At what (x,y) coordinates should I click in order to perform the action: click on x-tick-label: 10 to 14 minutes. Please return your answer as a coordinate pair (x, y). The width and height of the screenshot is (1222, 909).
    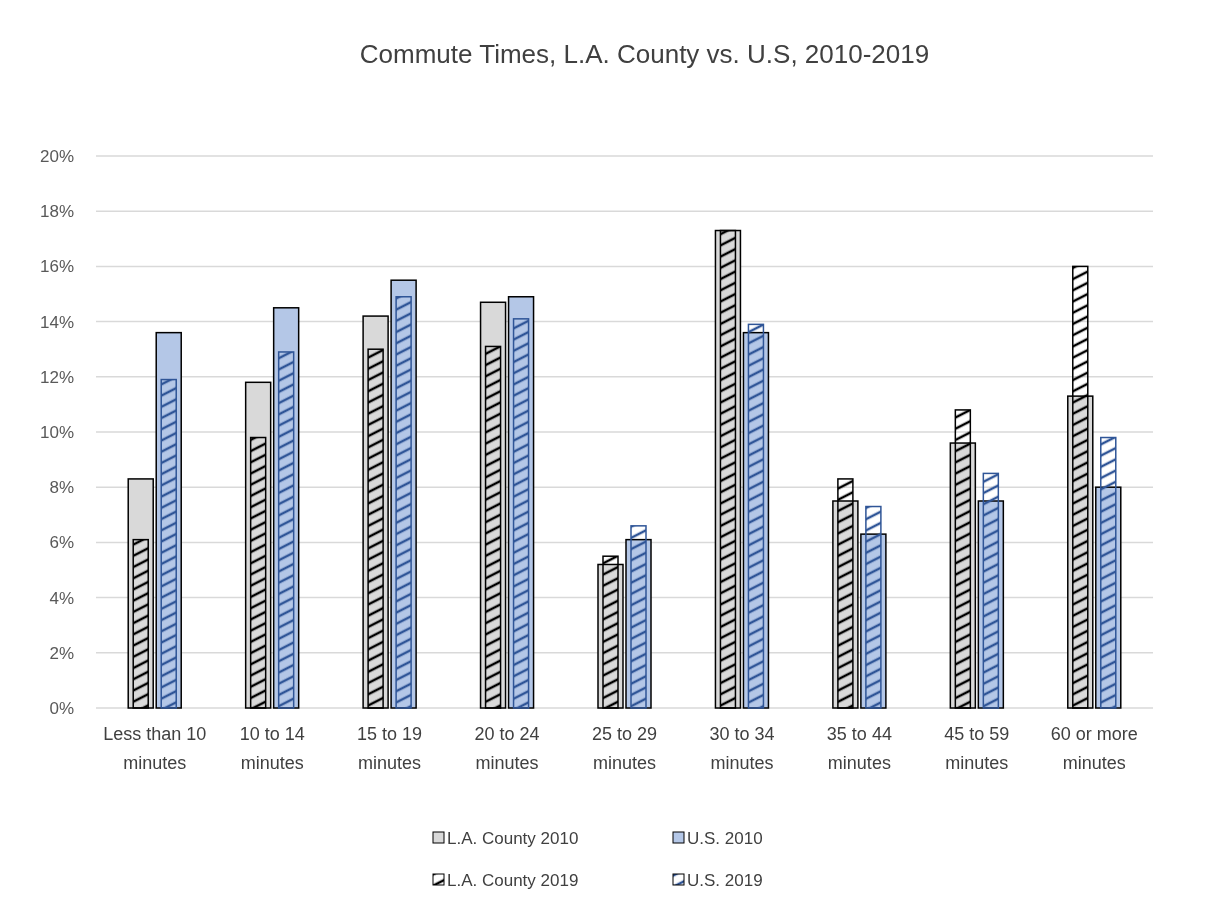
    Looking at the image, I should click on (272, 748).